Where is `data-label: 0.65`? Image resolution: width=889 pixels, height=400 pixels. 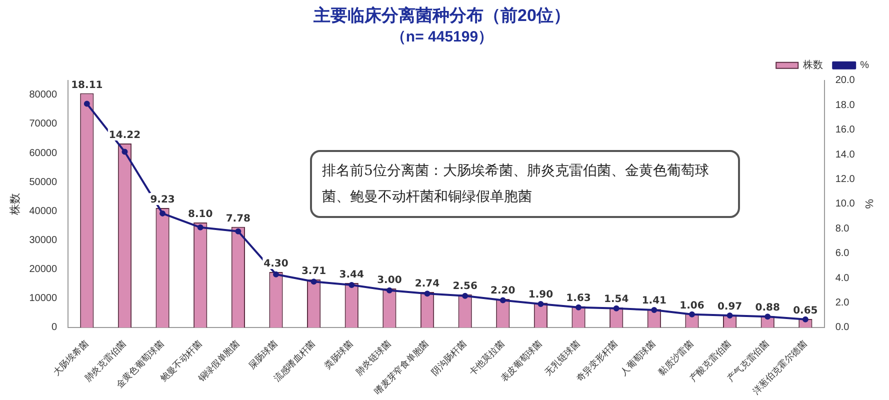 data-label: 0.65 is located at coordinates (805, 311).